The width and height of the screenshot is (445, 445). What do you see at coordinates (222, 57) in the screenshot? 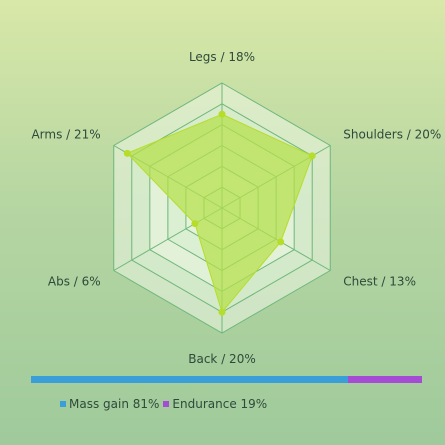
I see `radar-axis-label-0: Legs / 18%` at bounding box center [222, 57].